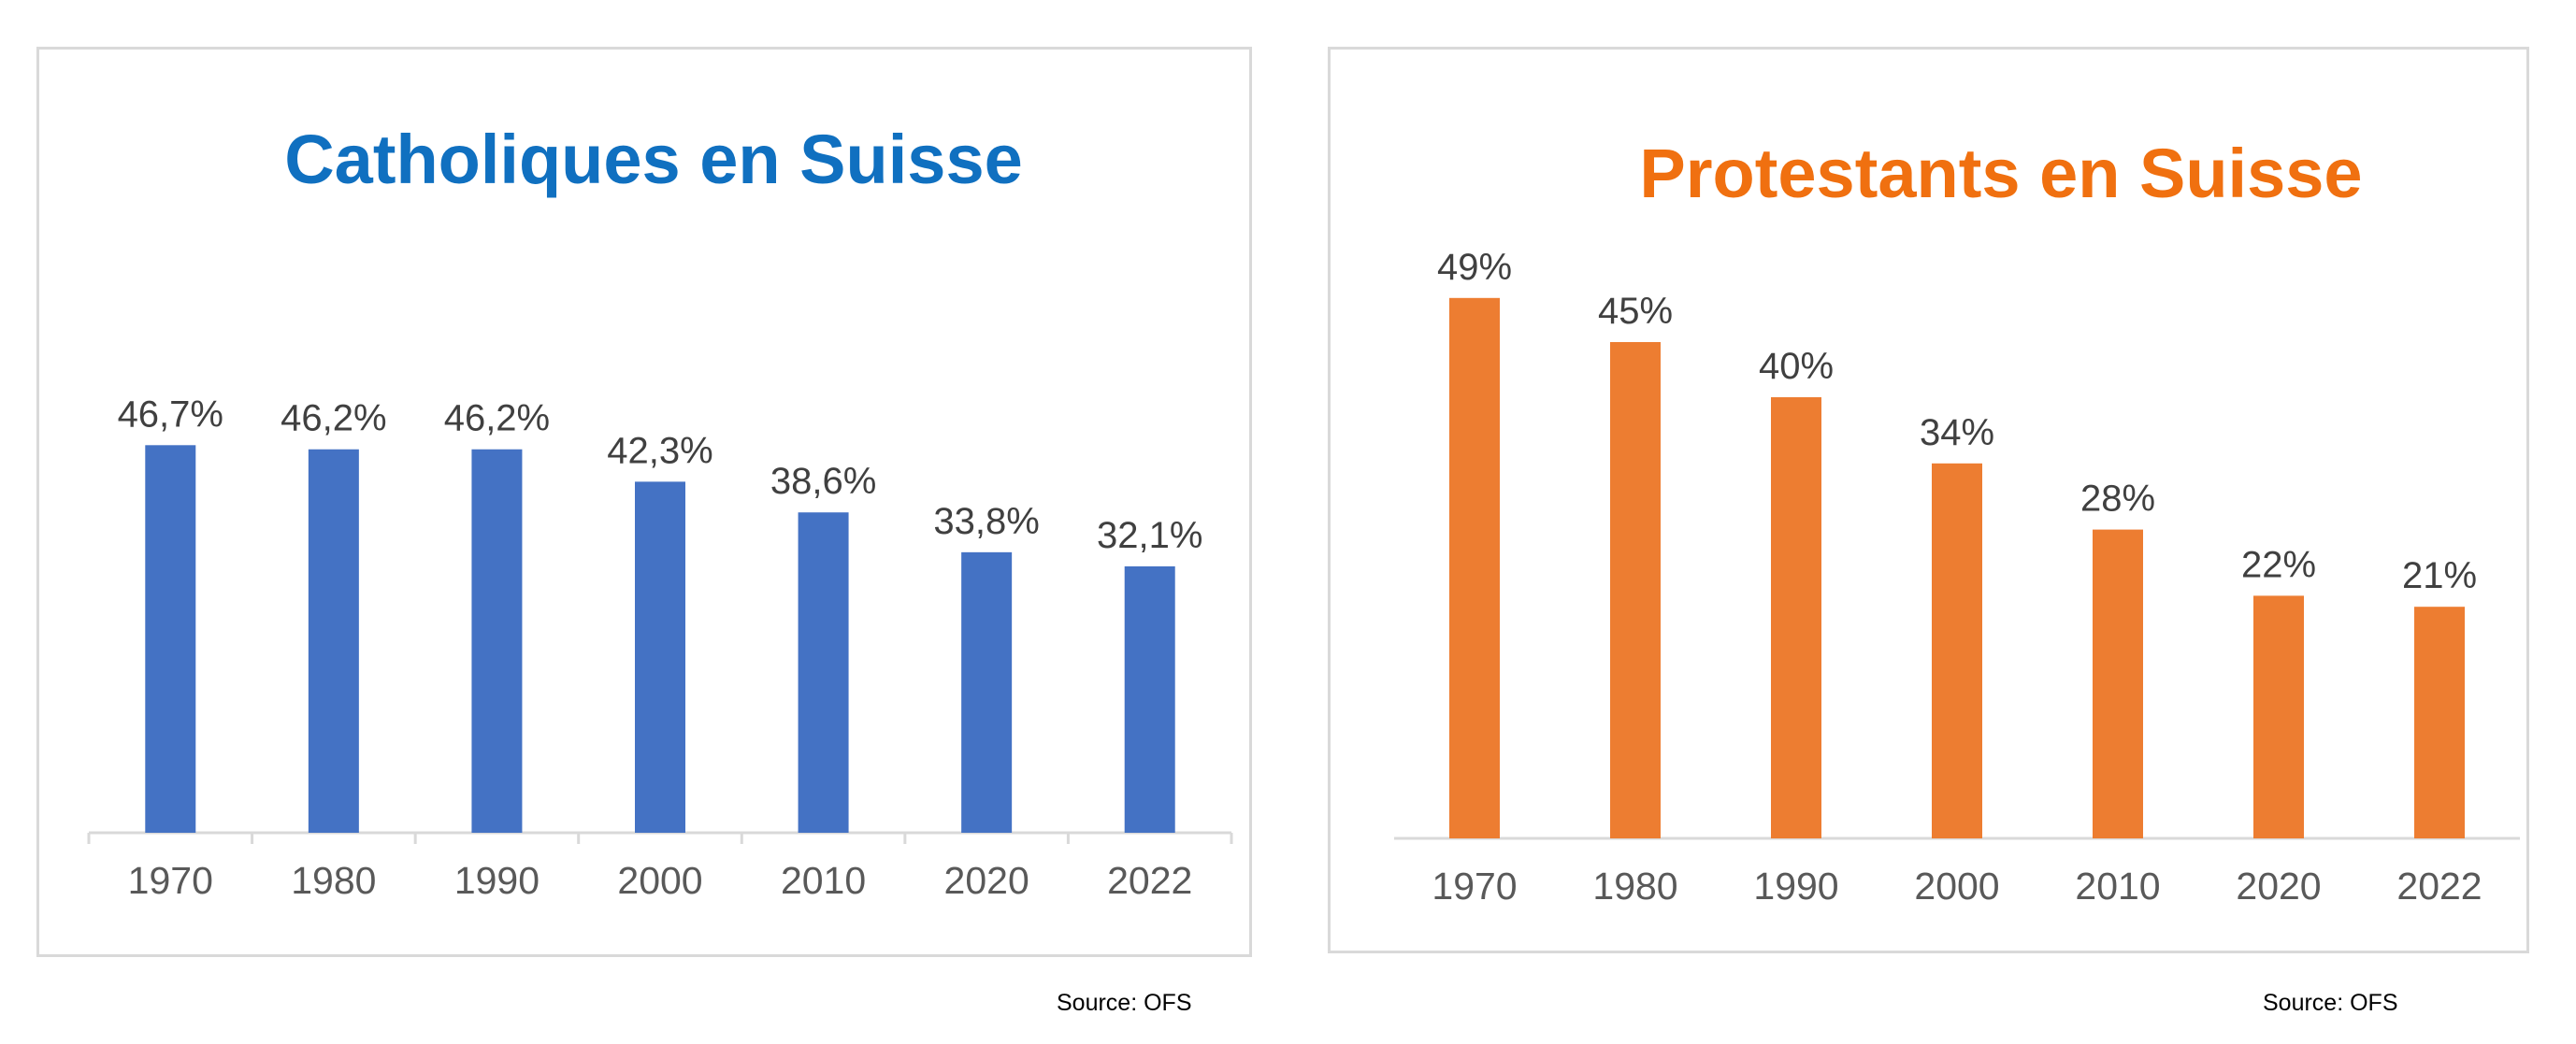 The height and width of the screenshot is (1044, 2576). Describe the element at coordinates (1636, 312) in the screenshot. I see `data-label: 45%` at that location.